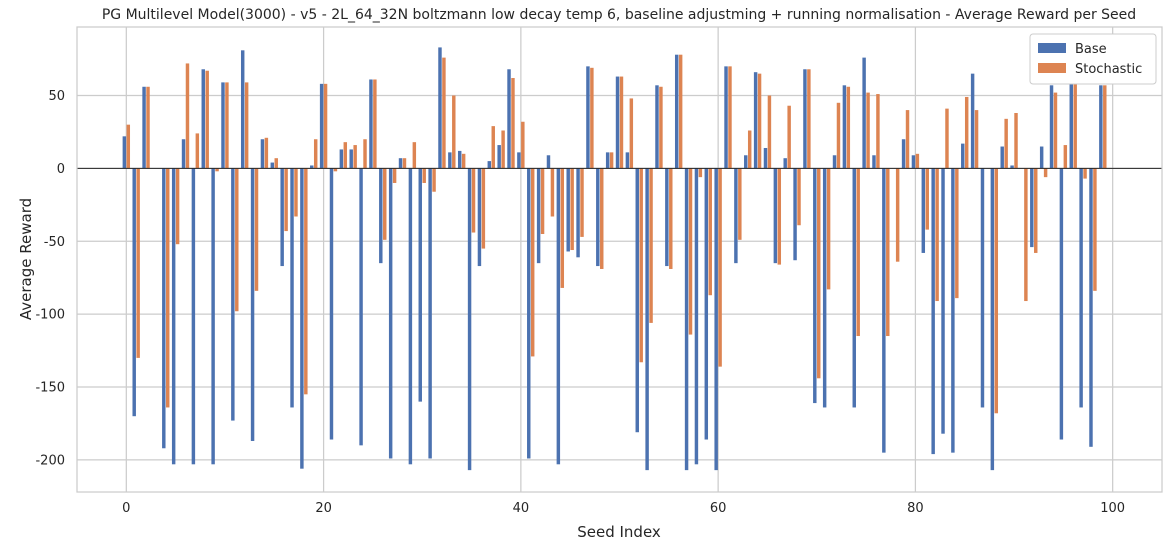 This screenshot has height=550, width=1176. I want to click on legend-label-stochastic: Stochastic, so click(1108, 69).